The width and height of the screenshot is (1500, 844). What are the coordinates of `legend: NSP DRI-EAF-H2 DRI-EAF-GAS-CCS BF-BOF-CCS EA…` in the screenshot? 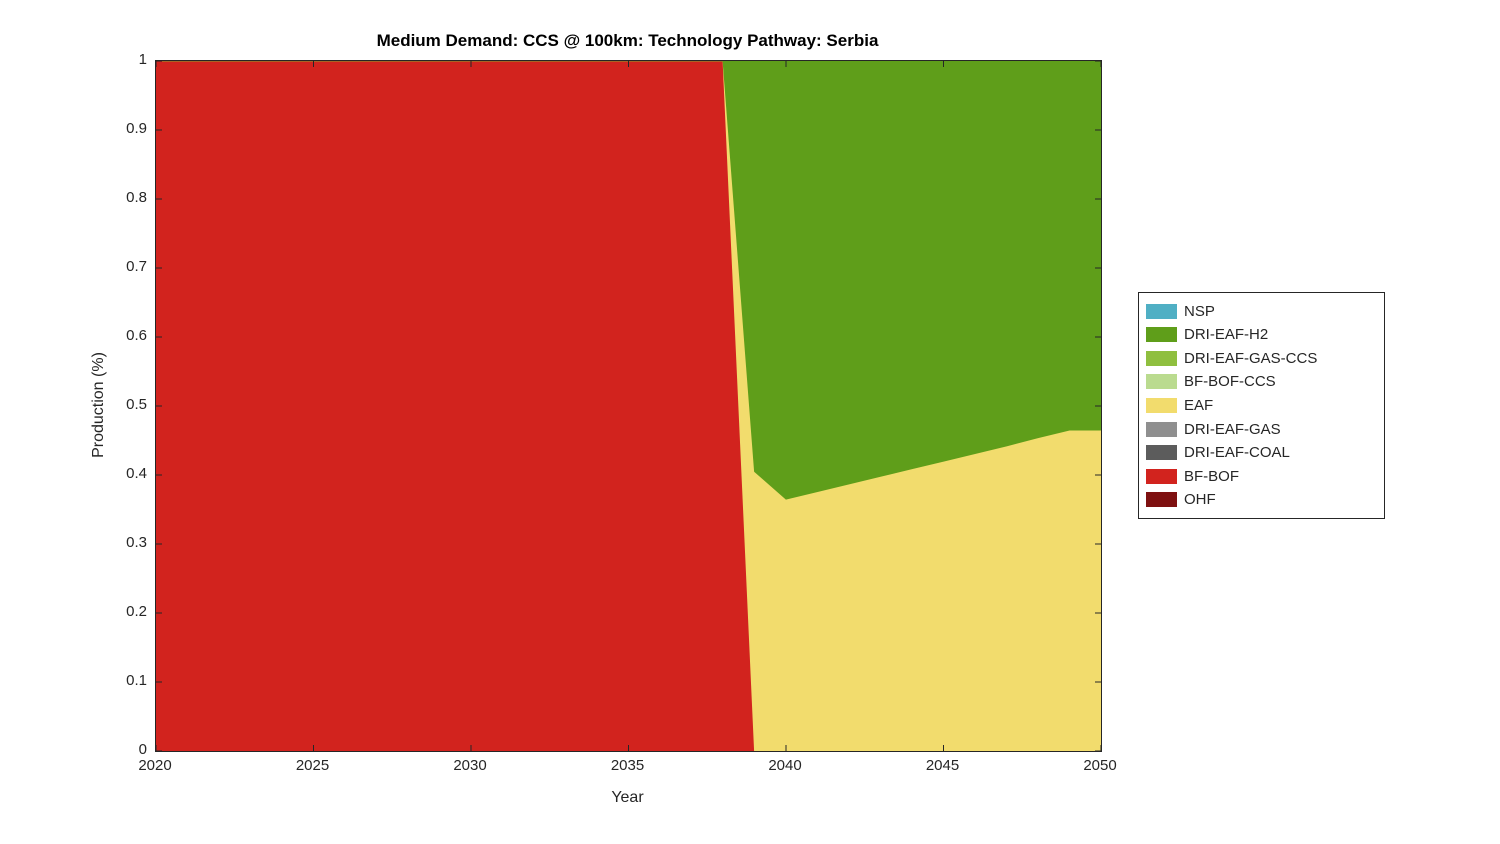 It's located at (1261, 405).